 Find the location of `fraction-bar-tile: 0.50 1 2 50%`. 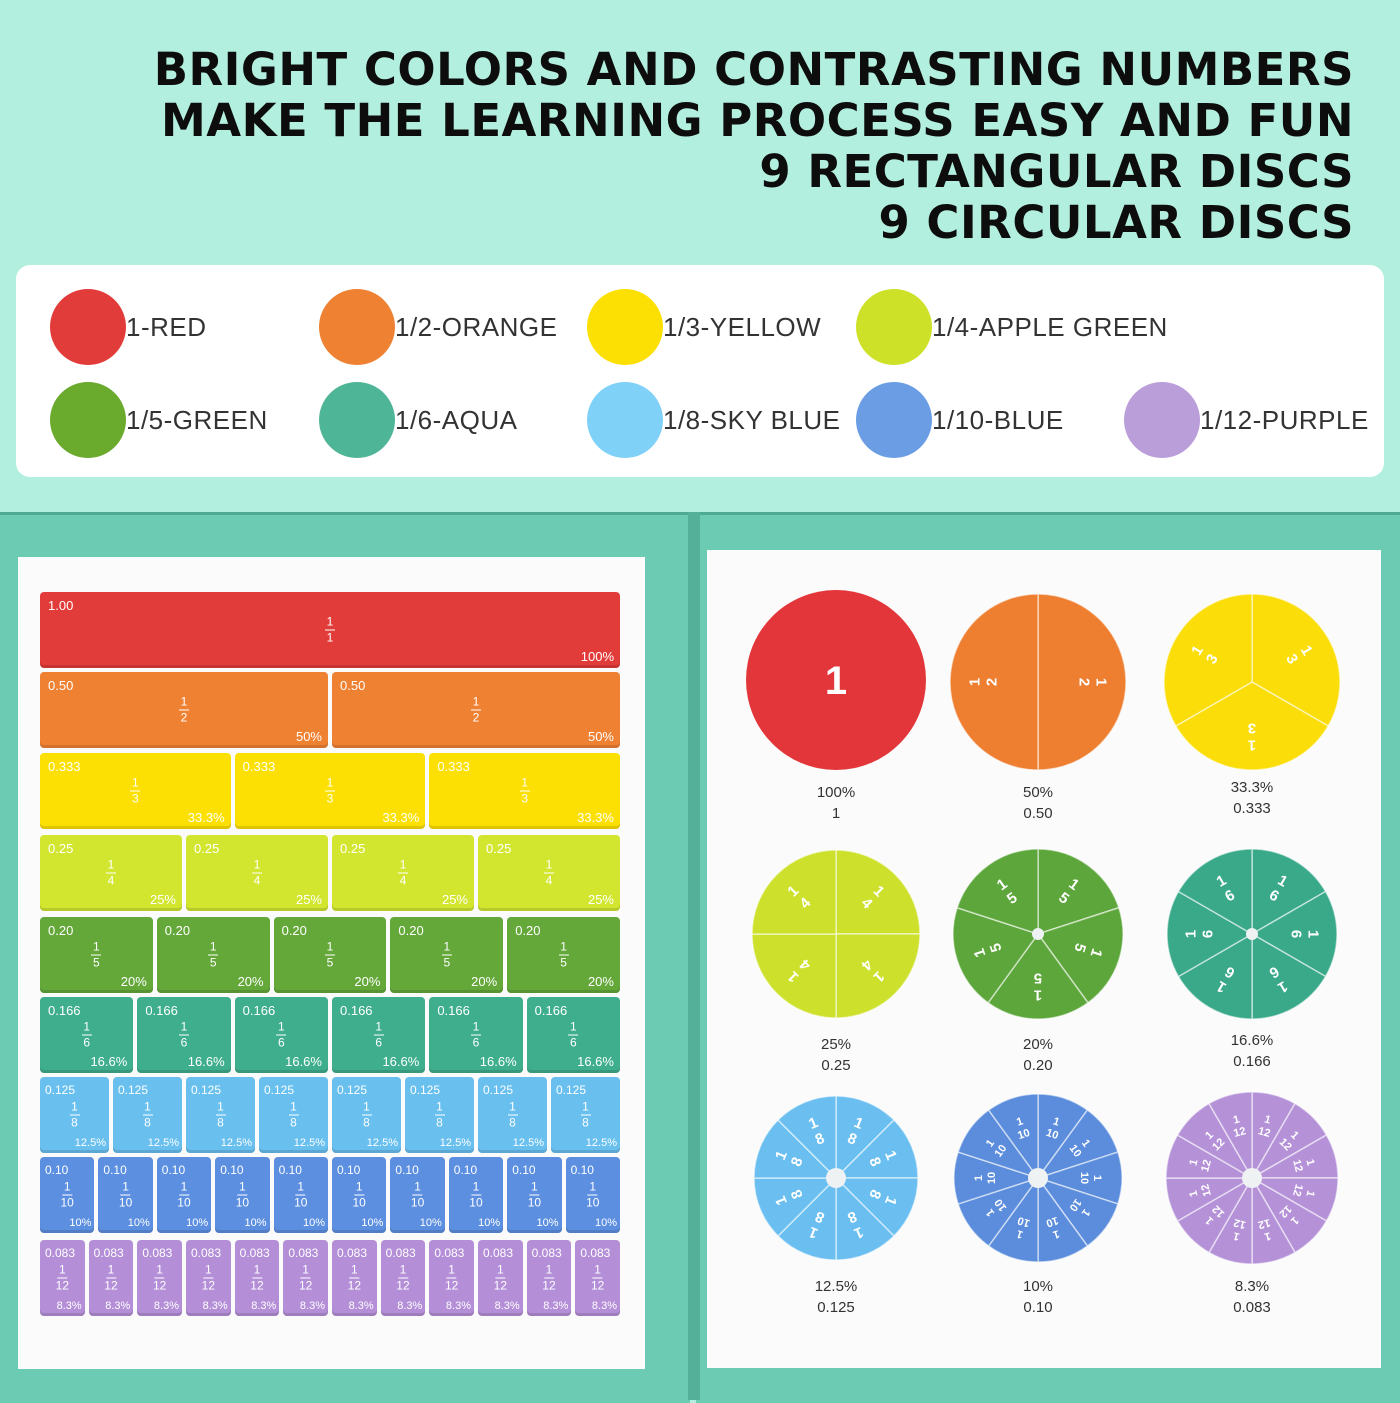

fraction-bar-tile: 0.50 1 2 50% is located at coordinates (476, 710).